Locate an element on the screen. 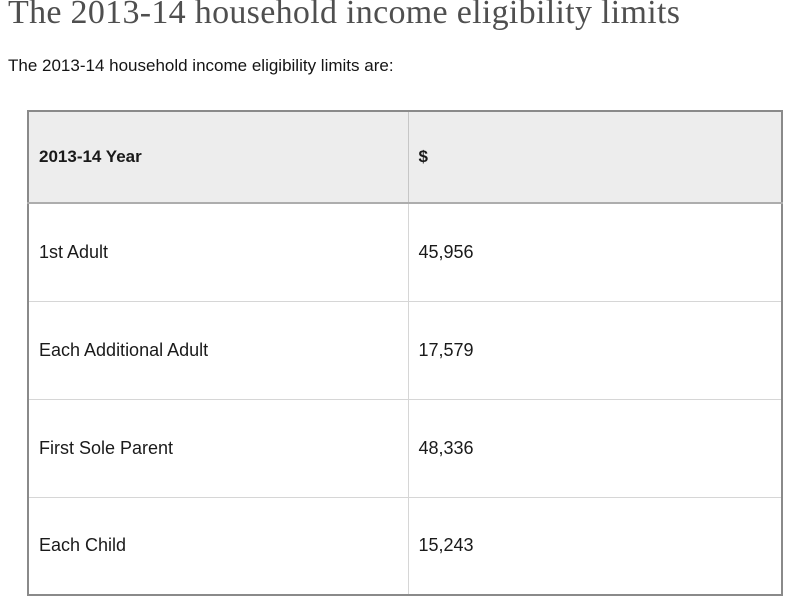 The width and height of the screenshot is (800, 600). row-label: Each Additional Adult is located at coordinates (218, 350).